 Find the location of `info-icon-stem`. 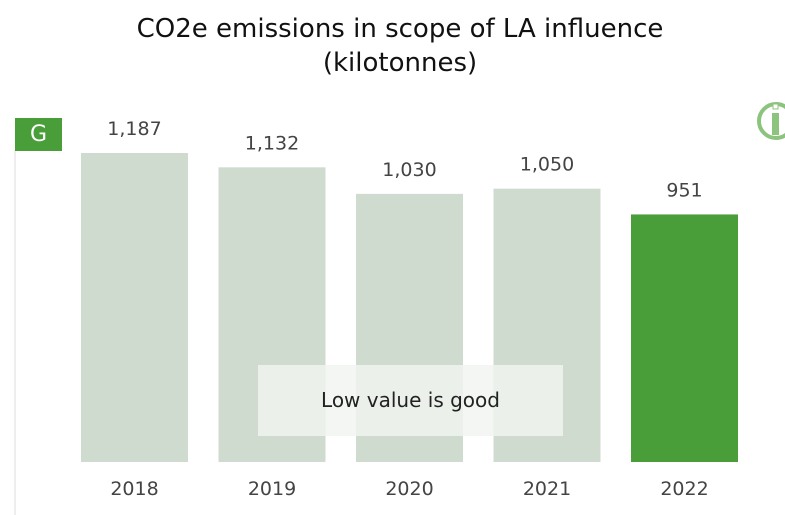

info-icon-stem is located at coordinates (775, 124).